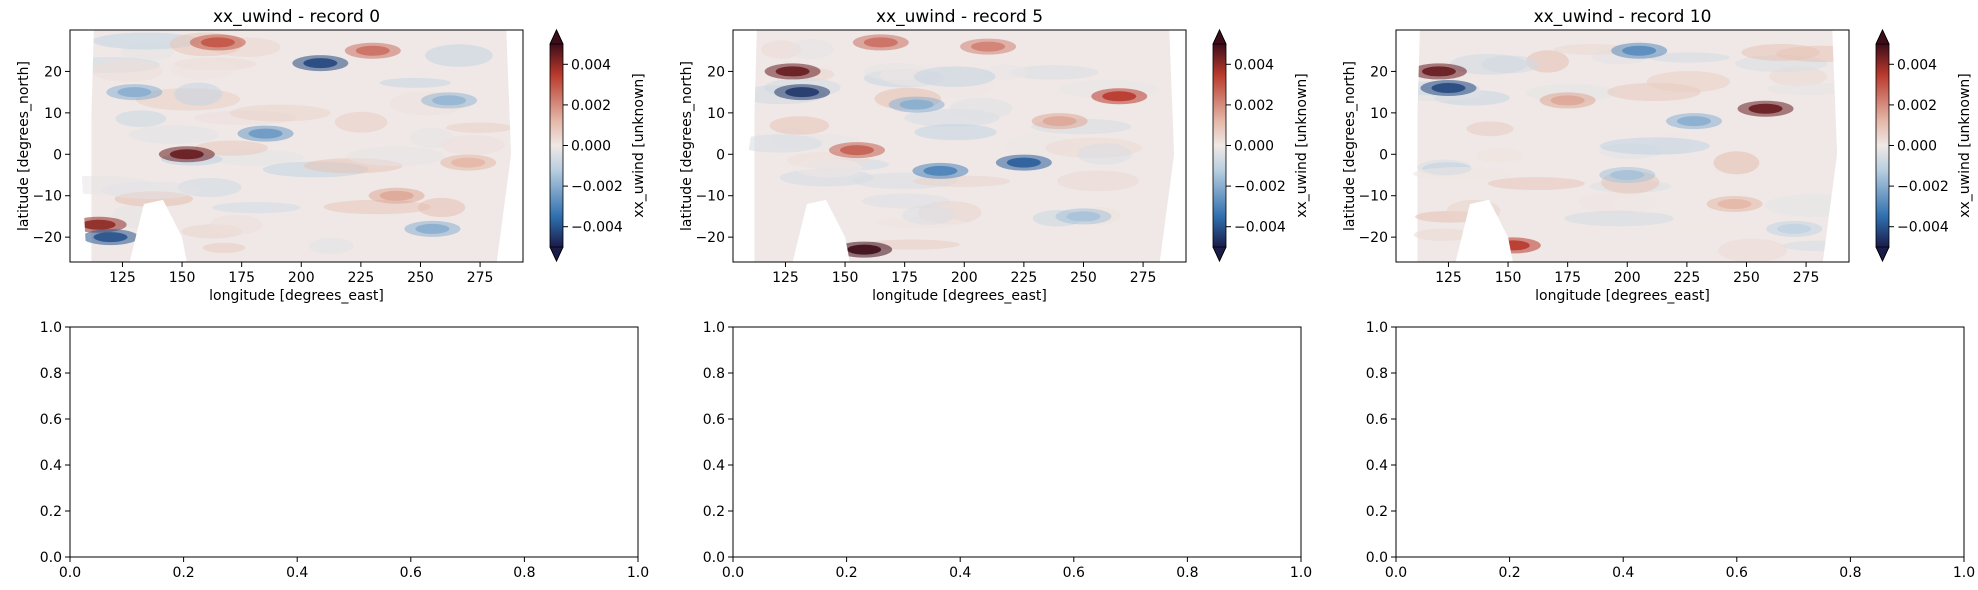 The image size is (1978, 590). Describe the element at coordinates (714, 512) in the screenshot. I see `y-tick-label: 0.2` at that location.